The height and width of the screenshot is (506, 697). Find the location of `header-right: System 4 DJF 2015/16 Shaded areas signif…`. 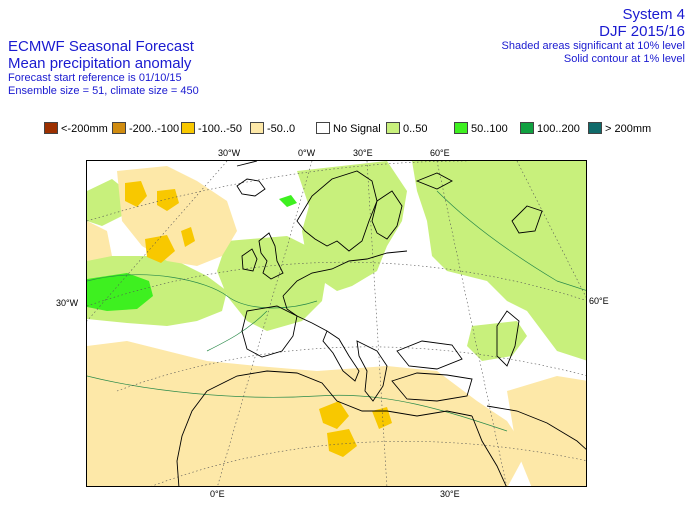

header-right: System 4 DJF 2015/16 Shaded areas signif… is located at coordinates (593, 36).